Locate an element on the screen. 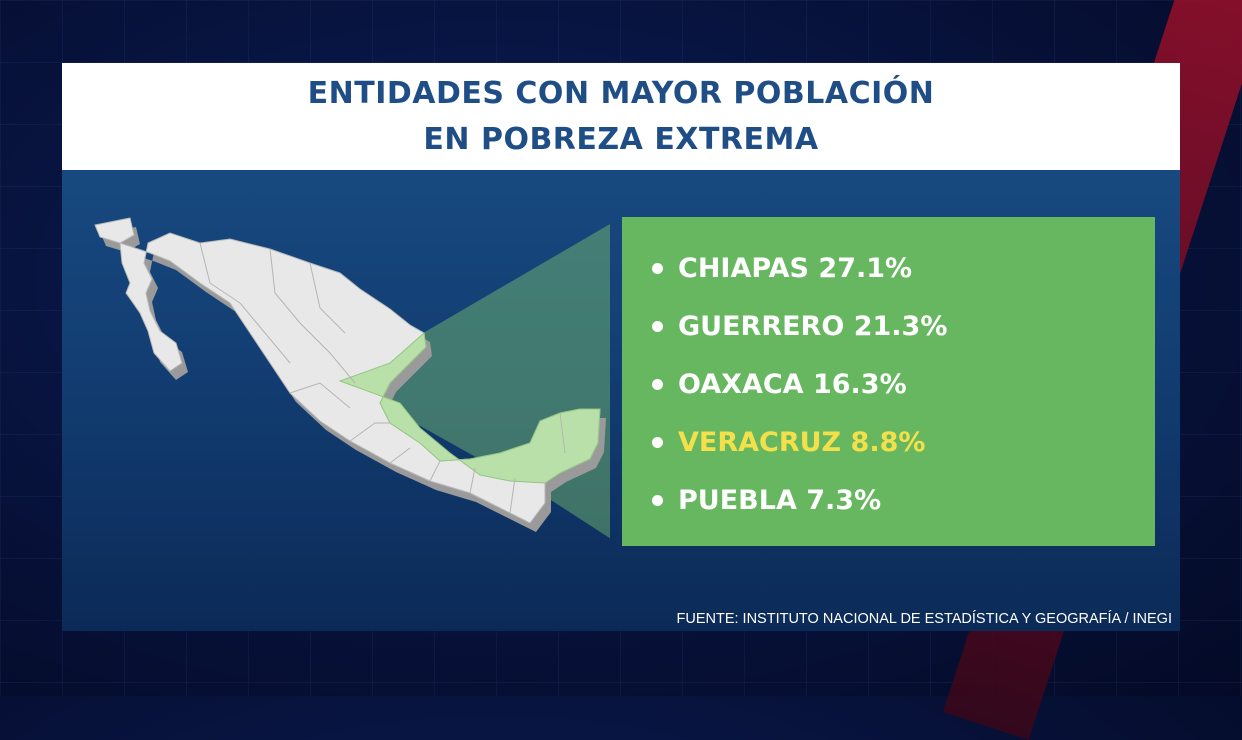 Image resolution: width=1242 pixels, height=740 pixels. list-item-veracruz: VERACRUZ 8.8% is located at coordinates (903, 442).